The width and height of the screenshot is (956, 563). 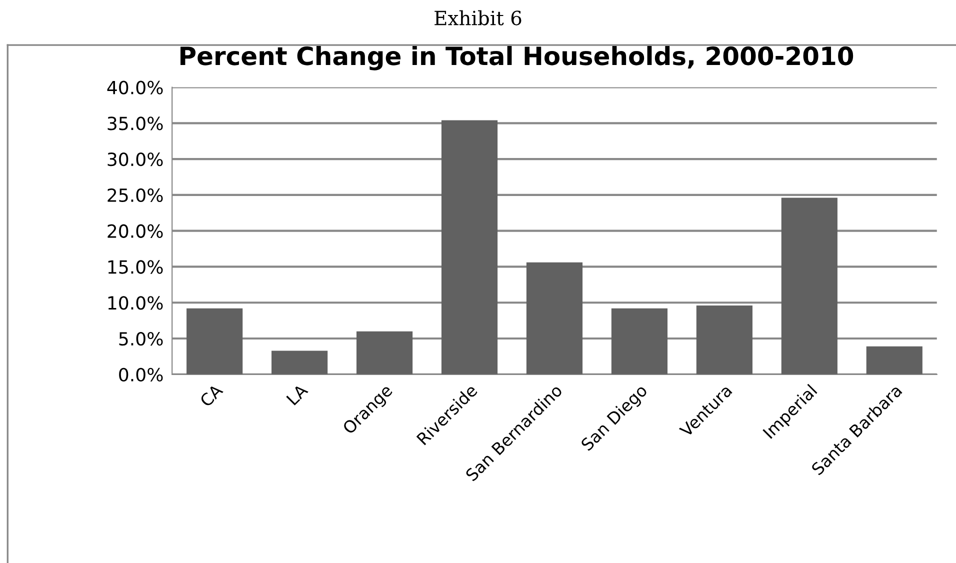 What do you see at coordinates (141, 375) in the screenshot?
I see `y-tick-label: 0.0%` at bounding box center [141, 375].